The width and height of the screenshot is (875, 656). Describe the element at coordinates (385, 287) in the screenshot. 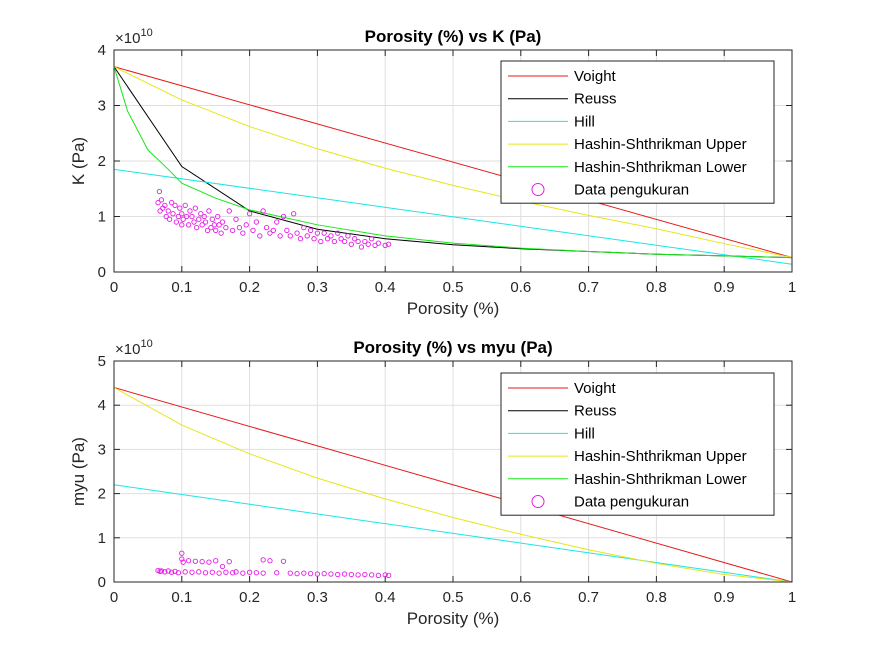

I see `x-tick-label: 0.4` at that location.